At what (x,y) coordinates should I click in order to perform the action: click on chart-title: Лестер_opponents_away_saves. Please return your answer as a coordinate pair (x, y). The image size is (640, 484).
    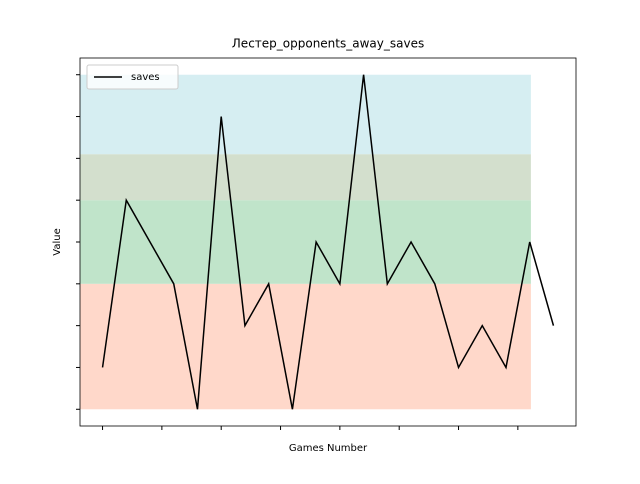
    Looking at the image, I should click on (328, 44).